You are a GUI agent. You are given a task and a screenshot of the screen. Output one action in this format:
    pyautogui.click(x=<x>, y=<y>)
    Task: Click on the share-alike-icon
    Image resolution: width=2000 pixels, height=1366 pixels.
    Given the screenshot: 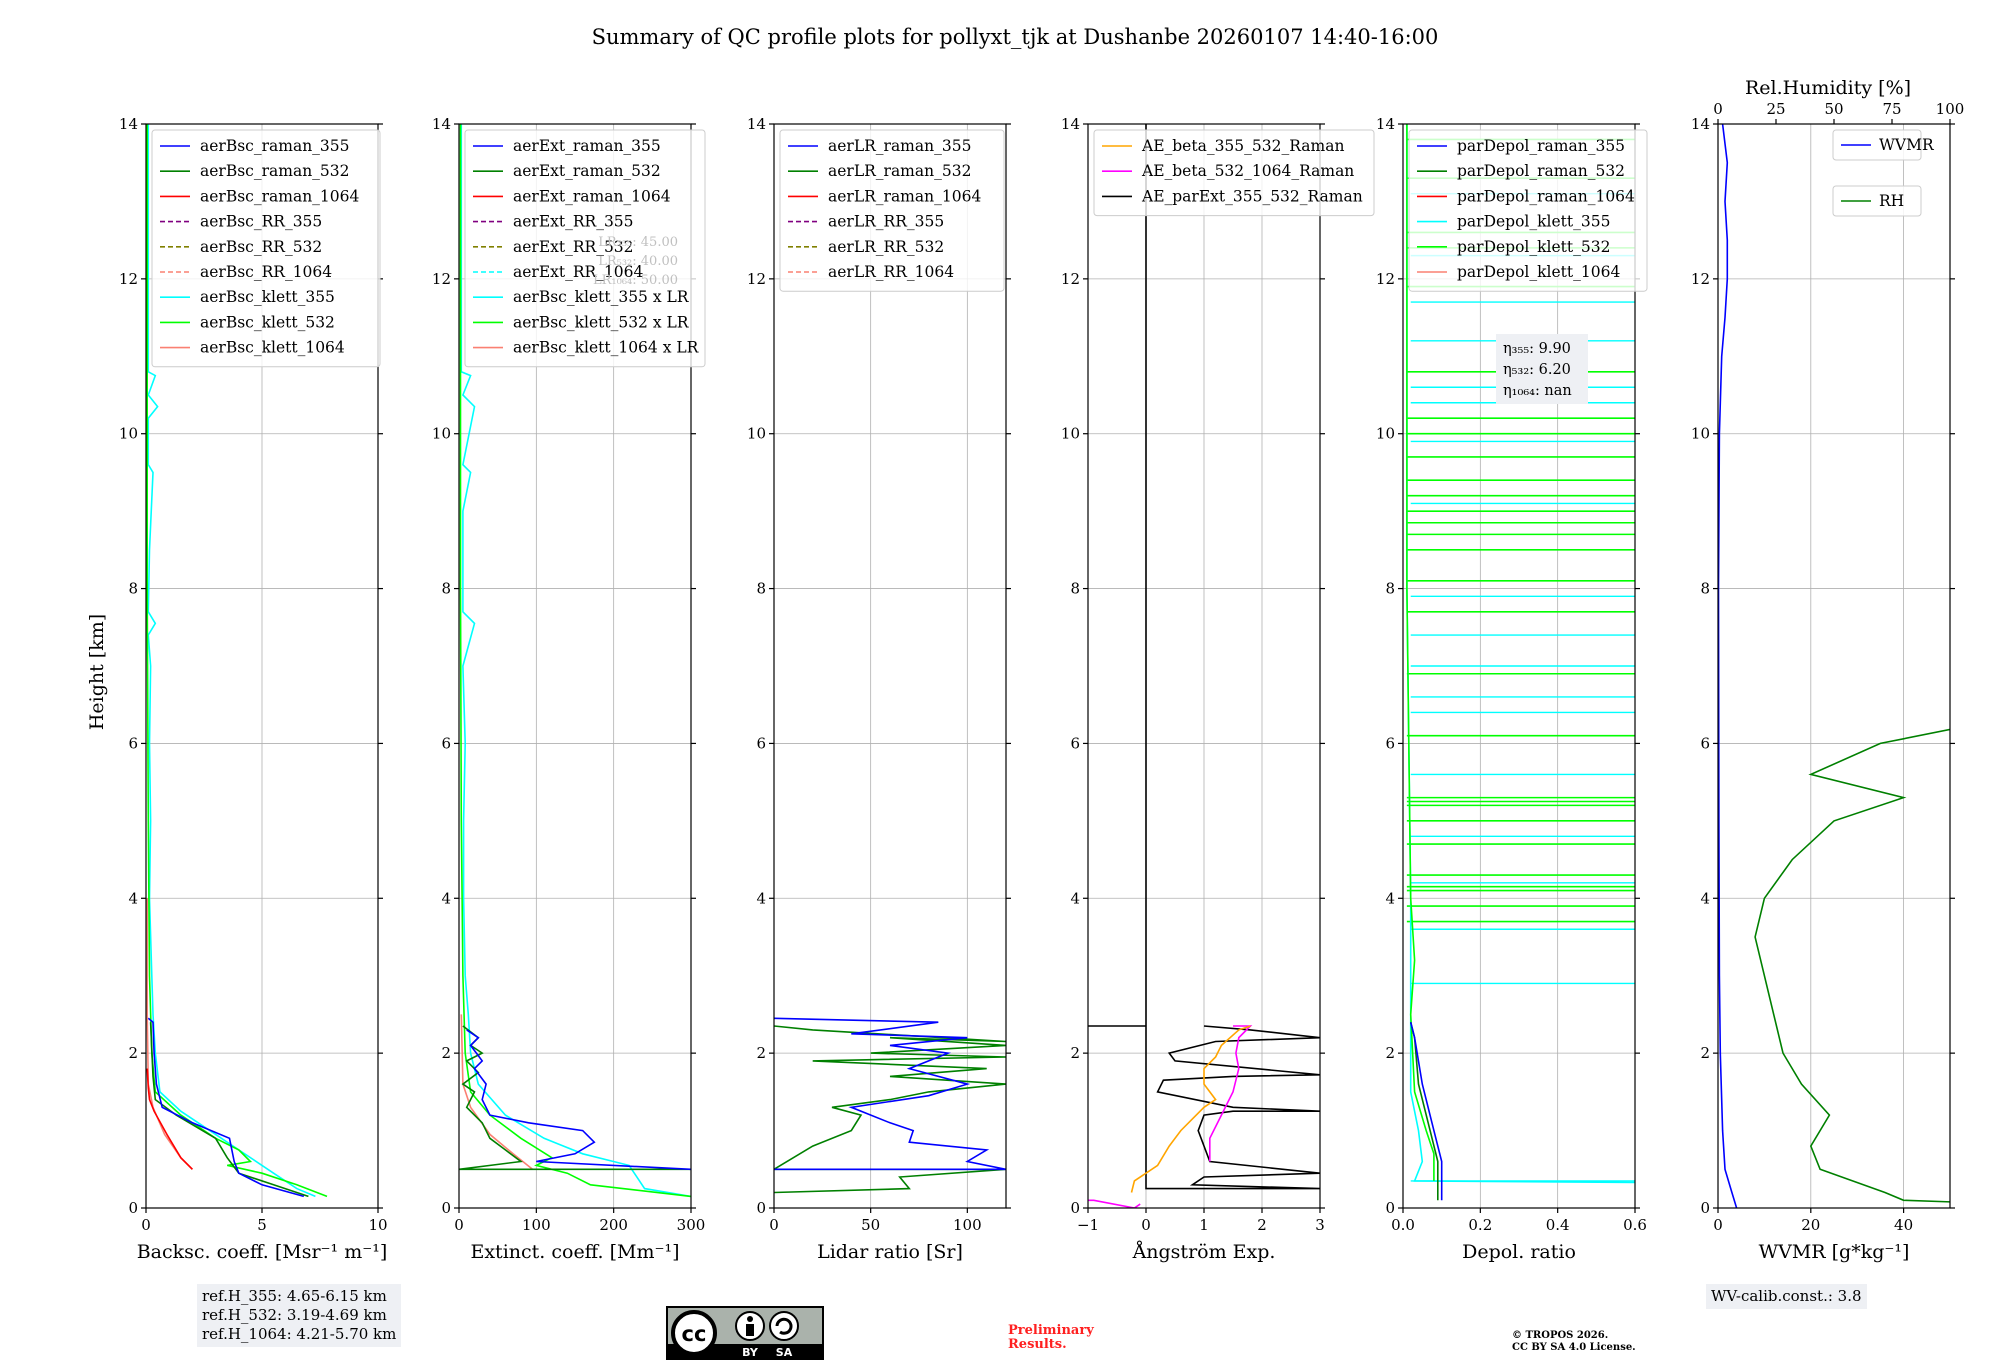 What is the action you would take?
    pyautogui.click(x=784, y=1326)
    